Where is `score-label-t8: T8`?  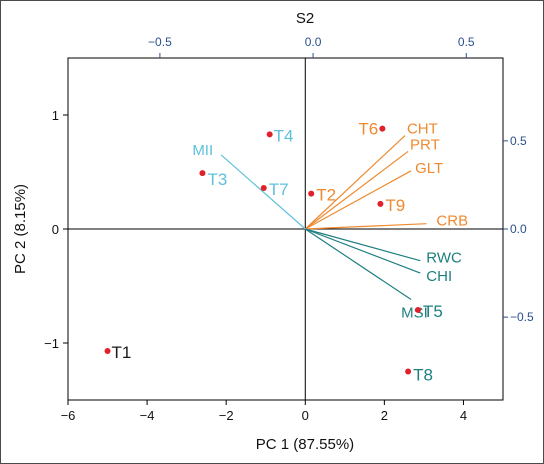
score-label-t8: T8 is located at coordinates (423, 375).